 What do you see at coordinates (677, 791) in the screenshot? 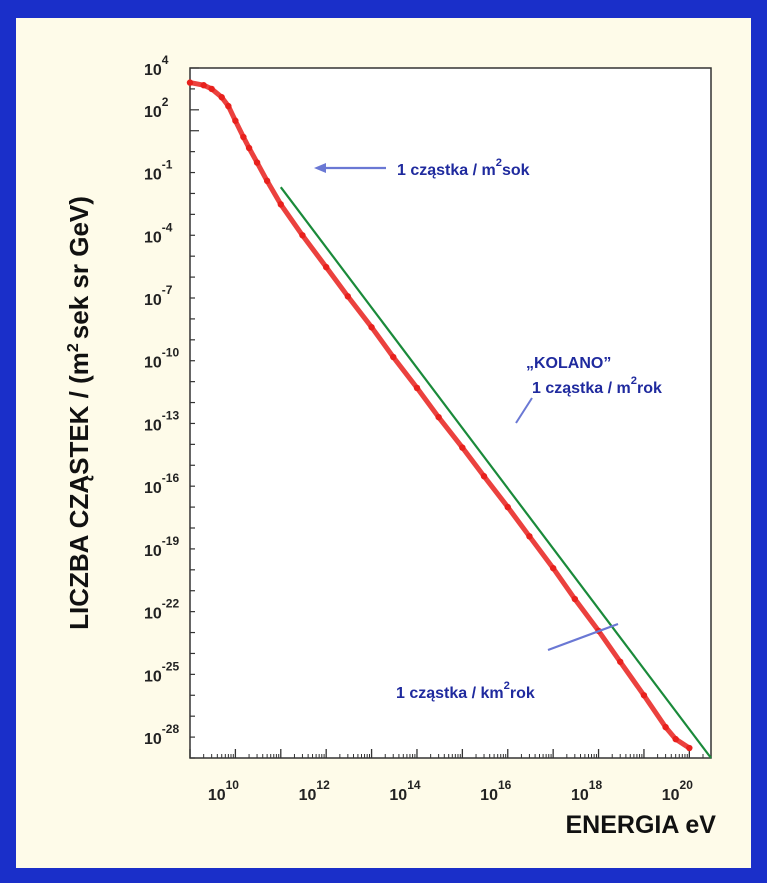
I see `x-tick-label: 1020` at bounding box center [677, 791].